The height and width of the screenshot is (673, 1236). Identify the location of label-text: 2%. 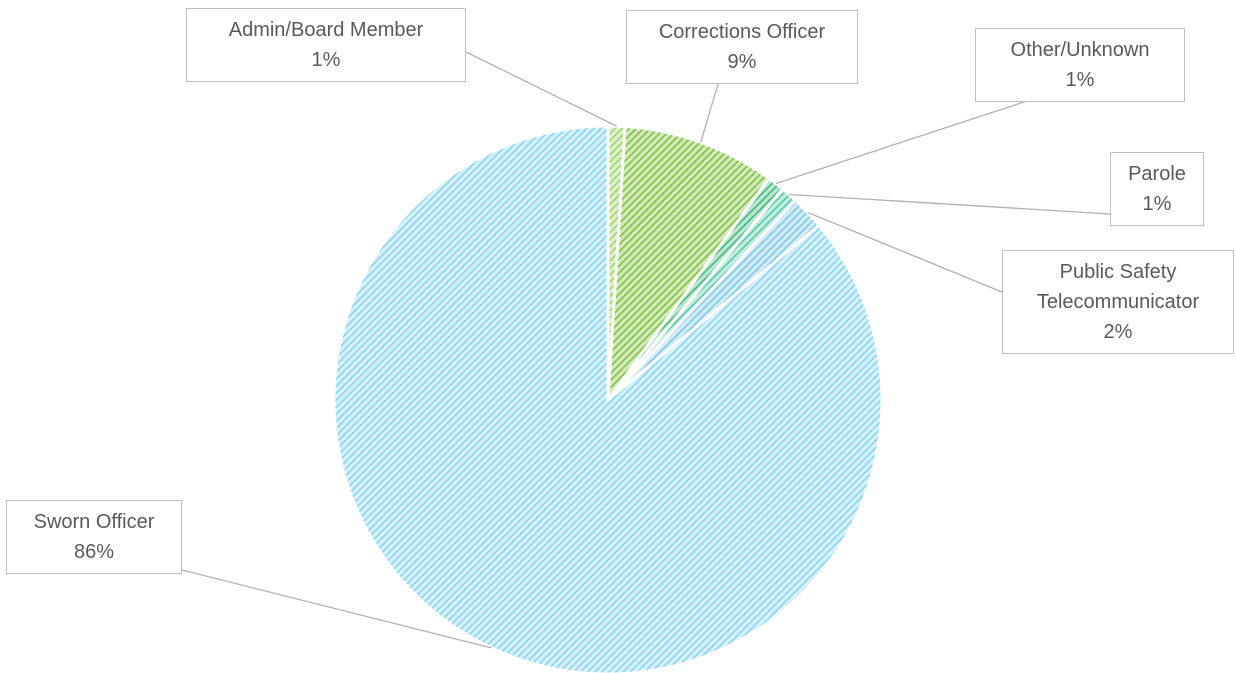
(1118, 332).